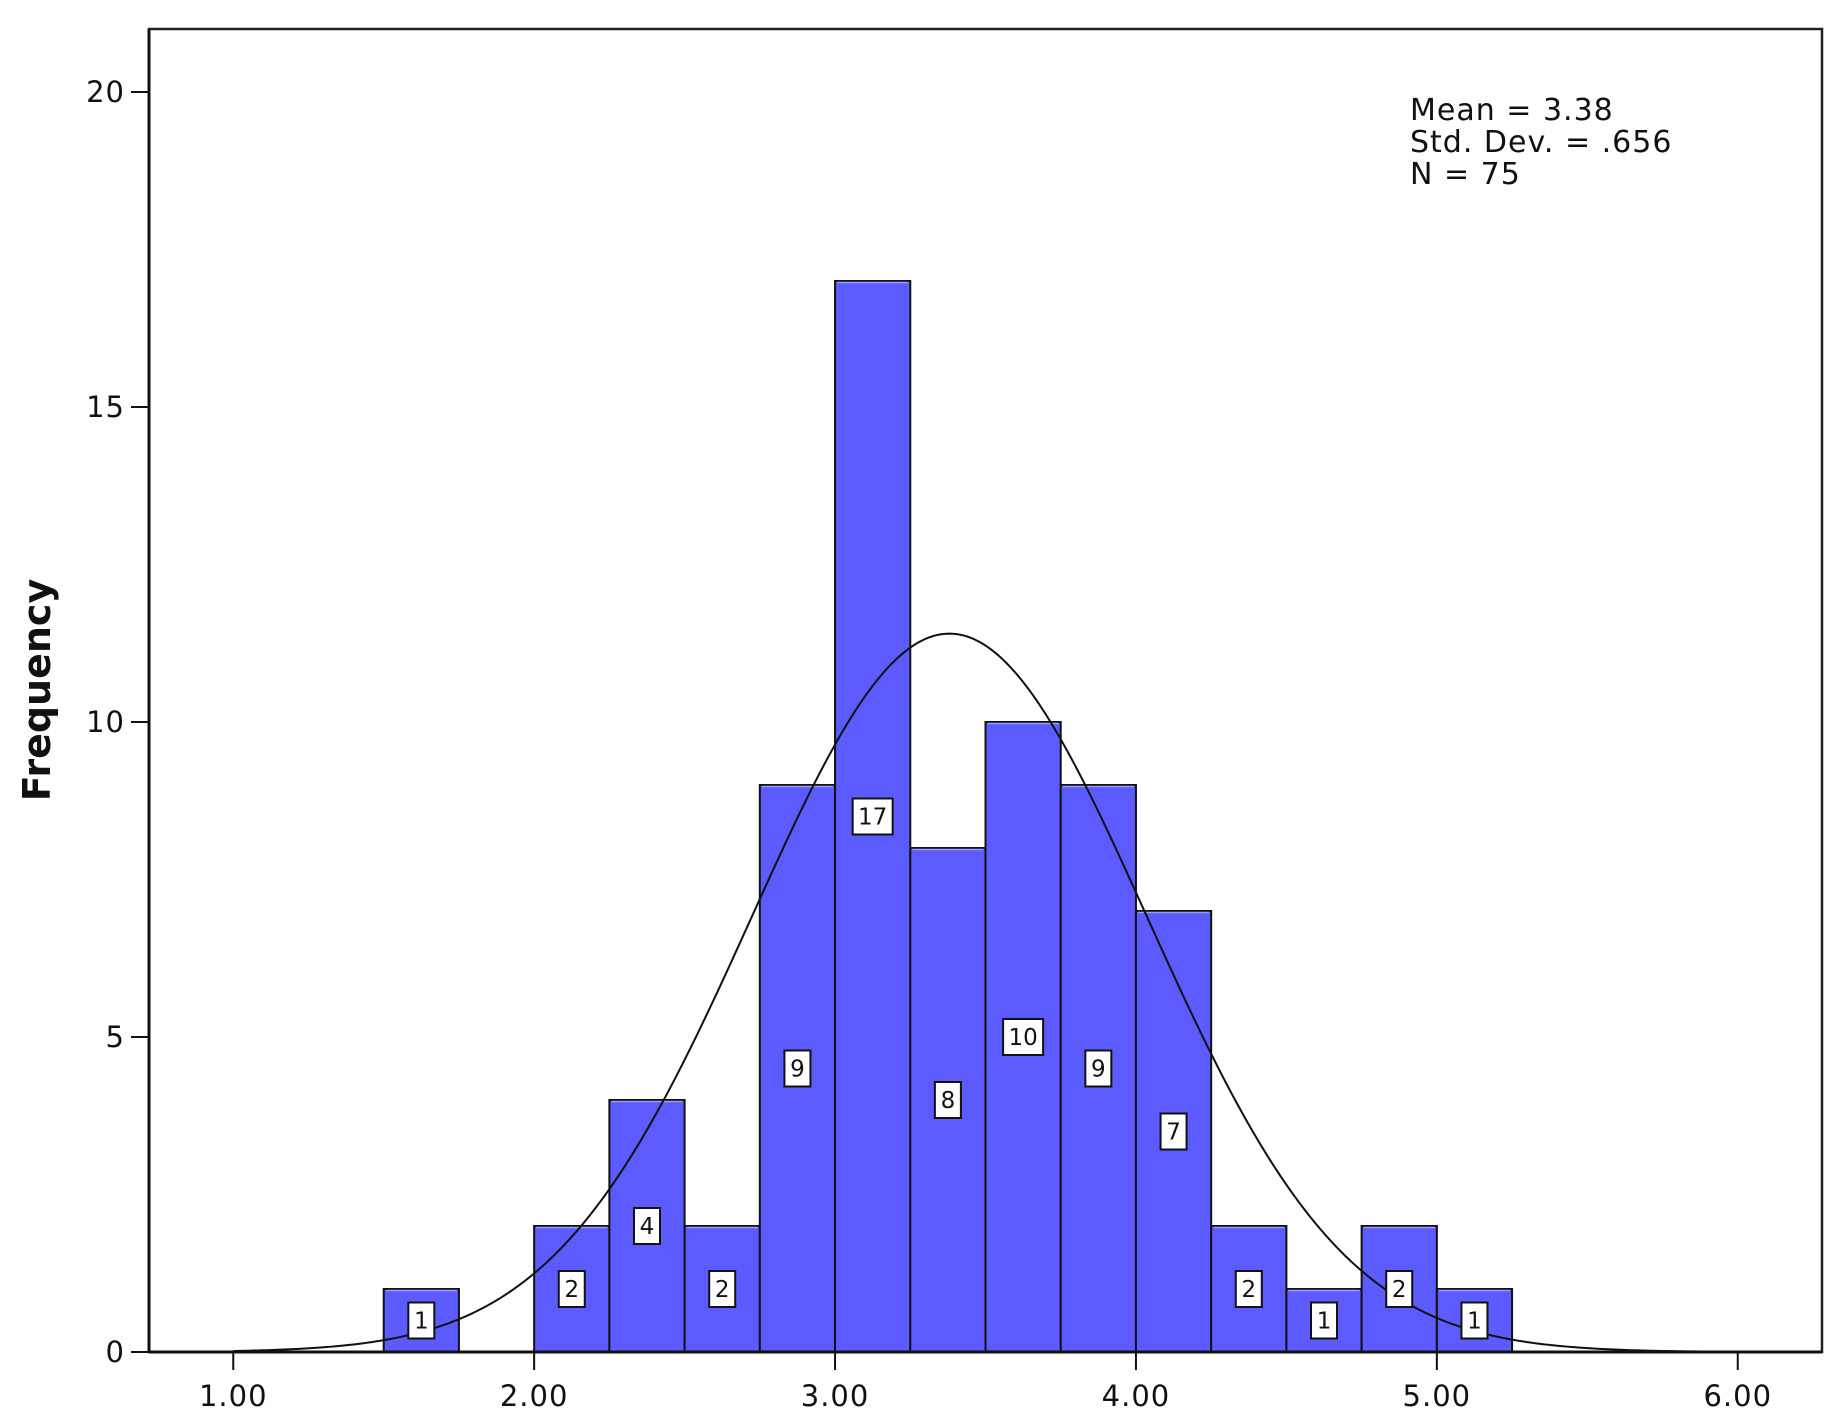 This screenshot has height=1424, width=1845. What do you see at coordinates (105, 407) in the screenshot?
I see `y-tick-label-3: 15` at bounding box center [105, 407].